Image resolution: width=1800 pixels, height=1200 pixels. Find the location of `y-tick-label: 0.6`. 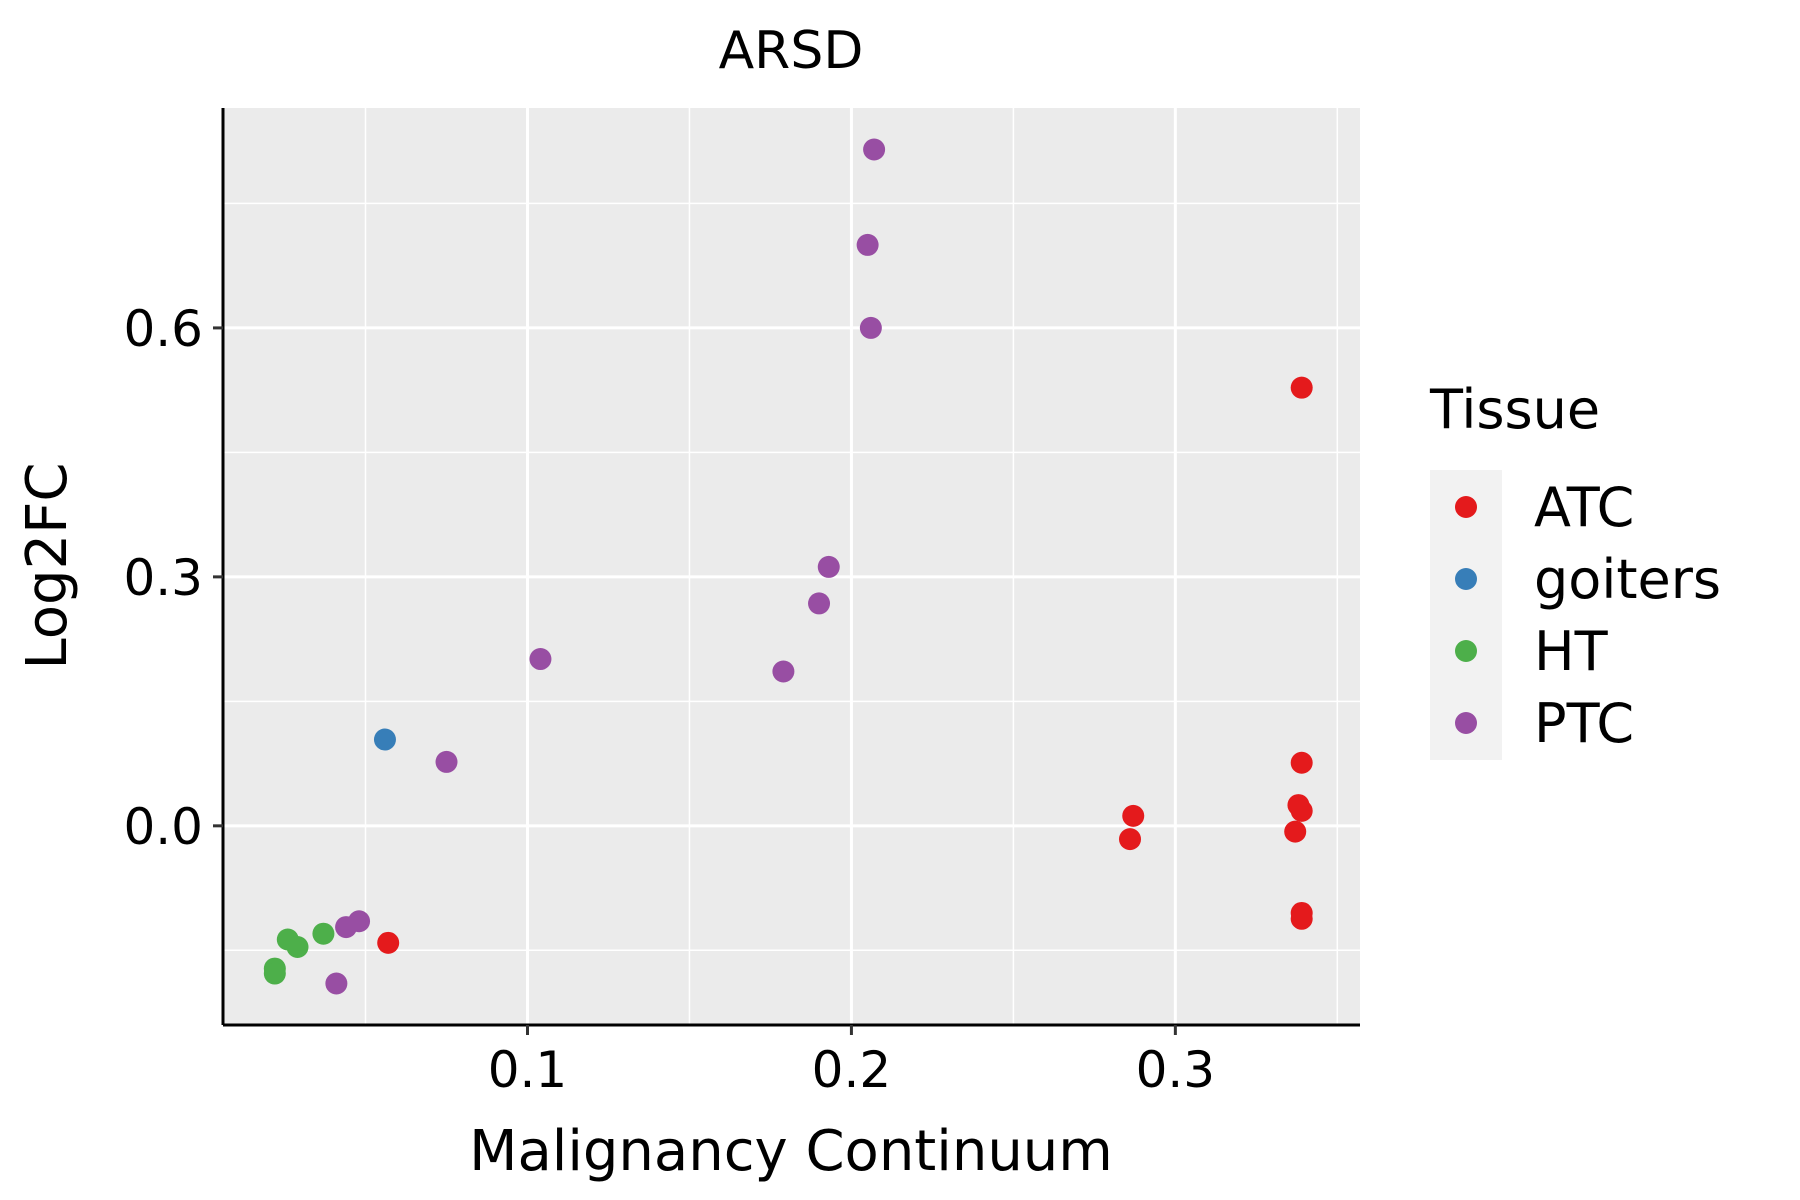

y-tick-label: 0.6 is located at coordinates (163, 329).